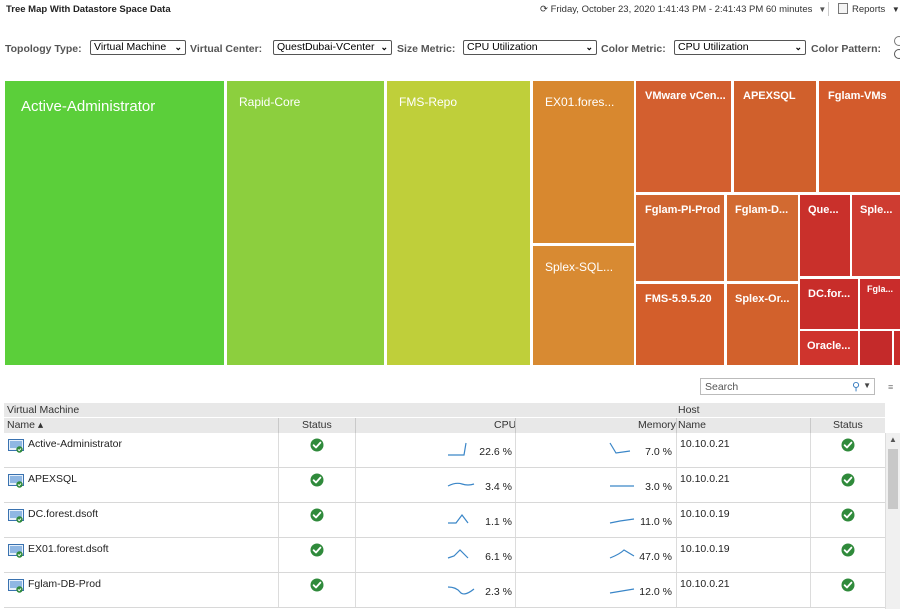 Image resolution: width=900 pixels, height=609 pixels. What do you see at coordinates (326, 47) in the screenshot?
I see `virtual-center-value: QuestDubai-VCenter` at bounding box center [326, 47].